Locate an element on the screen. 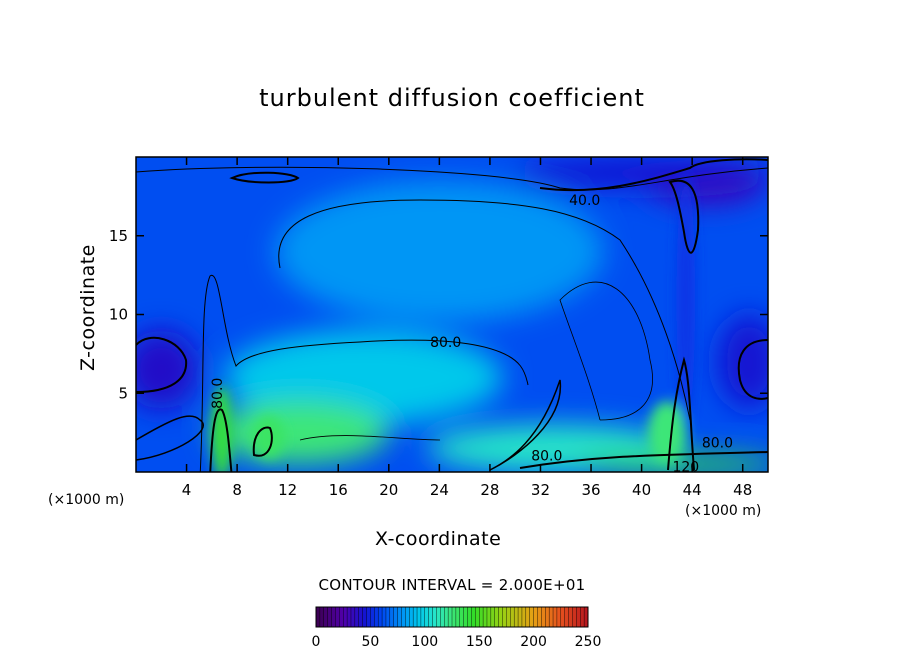 This screenshot has height=654, width=904. y-tick-label: 5 is located at coordinates (123, 393).